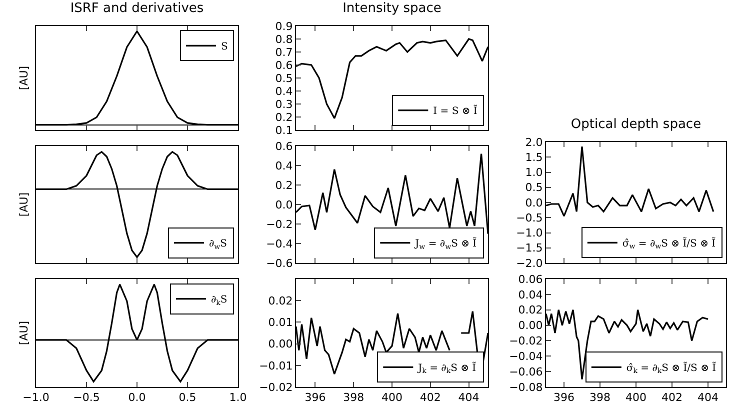 The height and width of the screenshot is (411, 736). Describe the element at coordinates (284, 52) in the screenshot. I see `y-tick-label: 0.7` at that location.